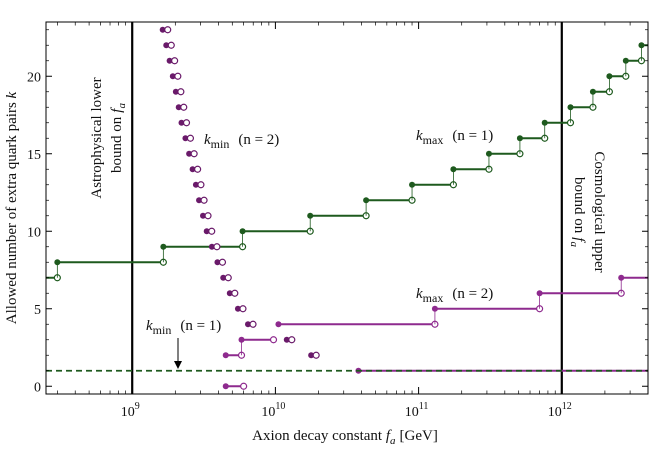 The image size is (649, 451). What do you see at coordinates (567, 406) in the screenshot?
I see `x-tick-exp-3: 12` at bounding box center [567, 406].